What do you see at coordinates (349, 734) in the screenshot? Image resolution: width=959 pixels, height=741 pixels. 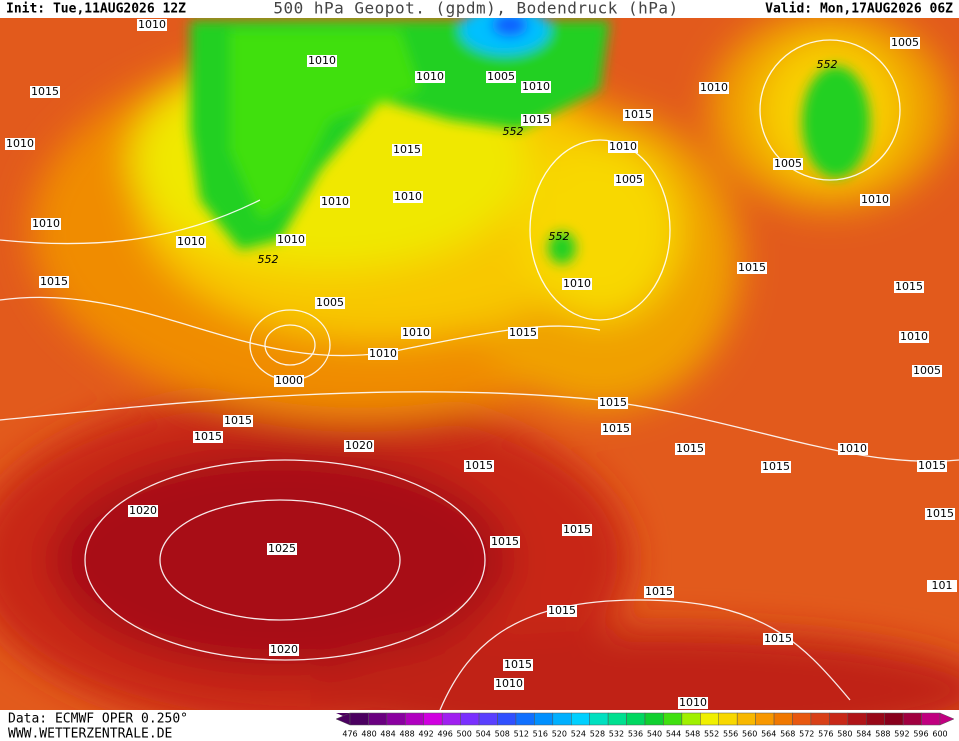 I see `colorbar-label: 476` at bounding box center [349, 734].